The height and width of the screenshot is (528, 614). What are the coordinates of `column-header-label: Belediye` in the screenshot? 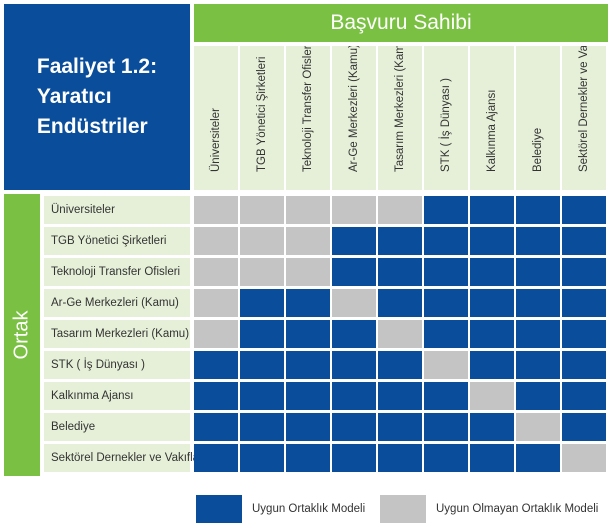 It's located at (538, 149).